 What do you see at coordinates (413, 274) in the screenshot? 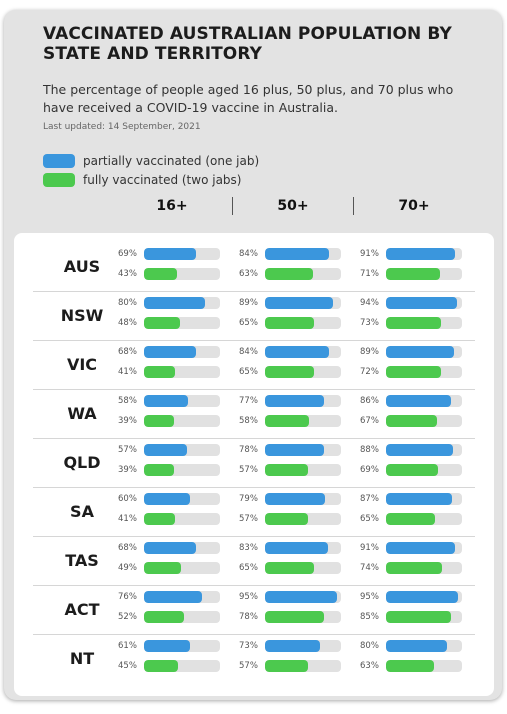
I see `bar-aus-70-plus-full` at bounding box center [413, 274].